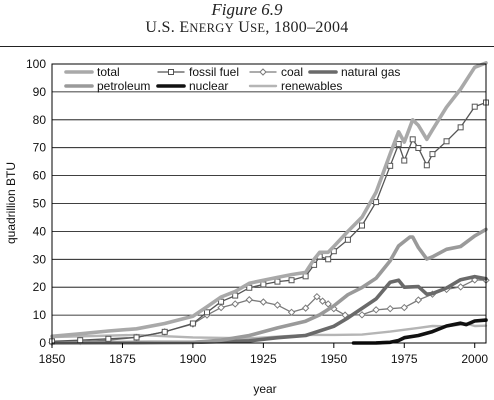  What do you see at coordinates (42, 343) in the screenshot?
I see `y-tick-label: 0` at bounding box center [42, 343].